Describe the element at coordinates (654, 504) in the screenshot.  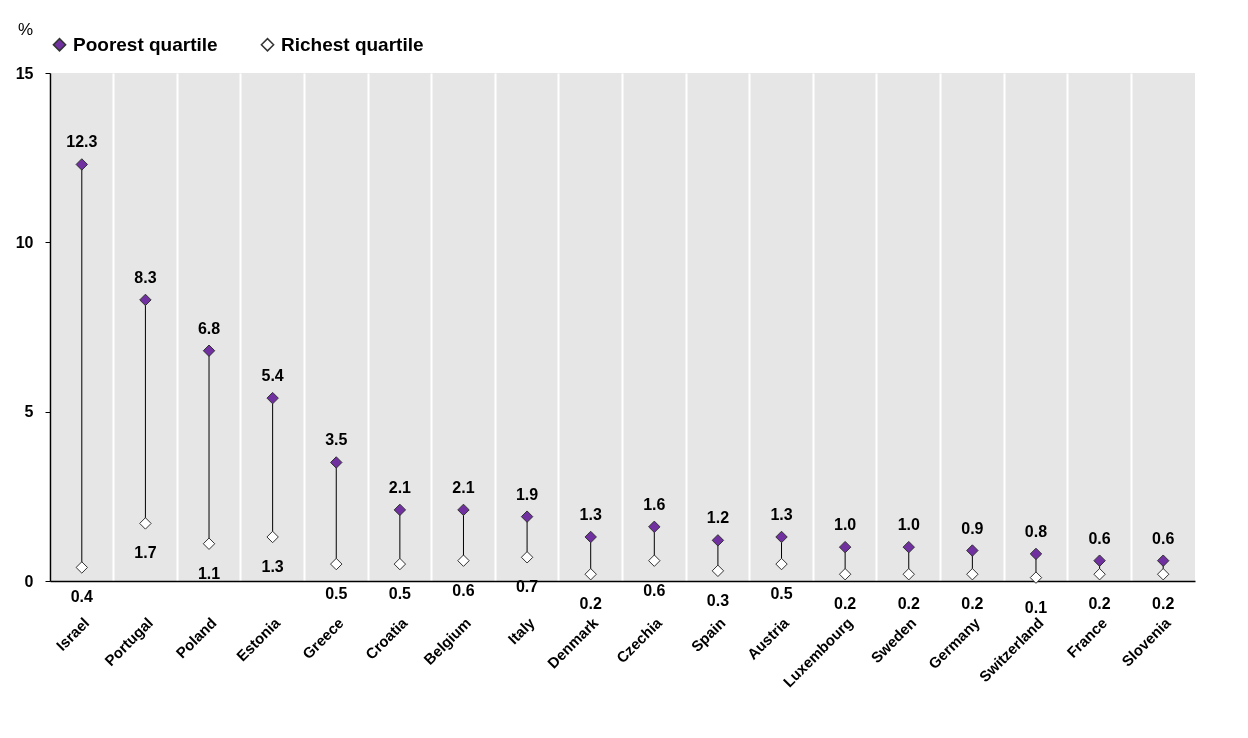
I see `data-label: 1.6` at that location.